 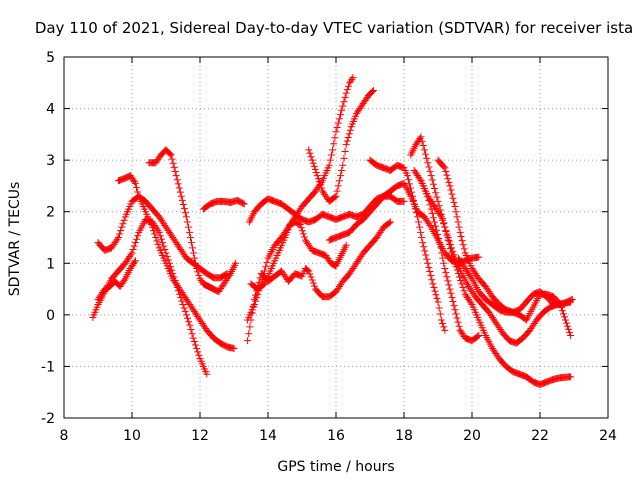 What do you see at coordinates (15, 239) in the screenshot?
I see `y-axis-label: SDTVAR / TECUs` at bounding box center [15, 239].